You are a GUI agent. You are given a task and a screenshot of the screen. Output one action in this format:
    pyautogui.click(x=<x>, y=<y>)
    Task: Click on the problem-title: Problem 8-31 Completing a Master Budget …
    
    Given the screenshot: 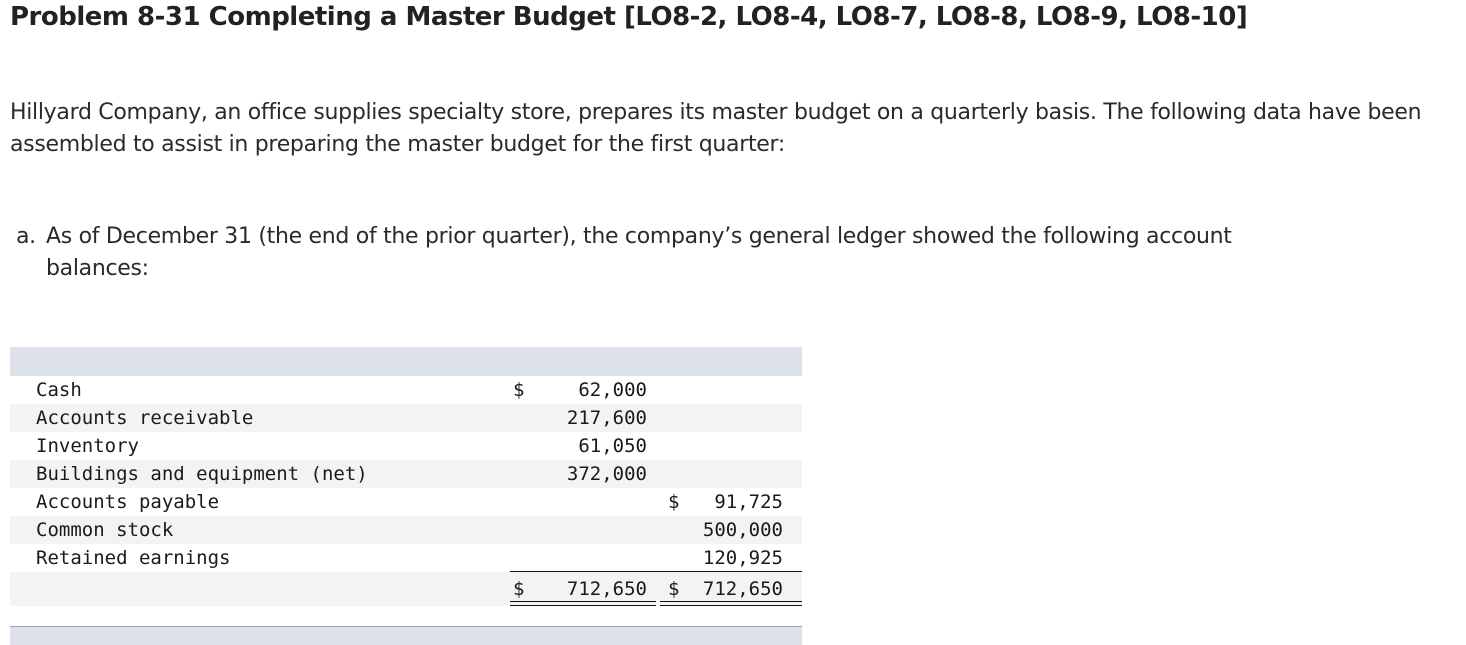 What is the action you would take?
    pyautogui.click(x=629, y=17)
    